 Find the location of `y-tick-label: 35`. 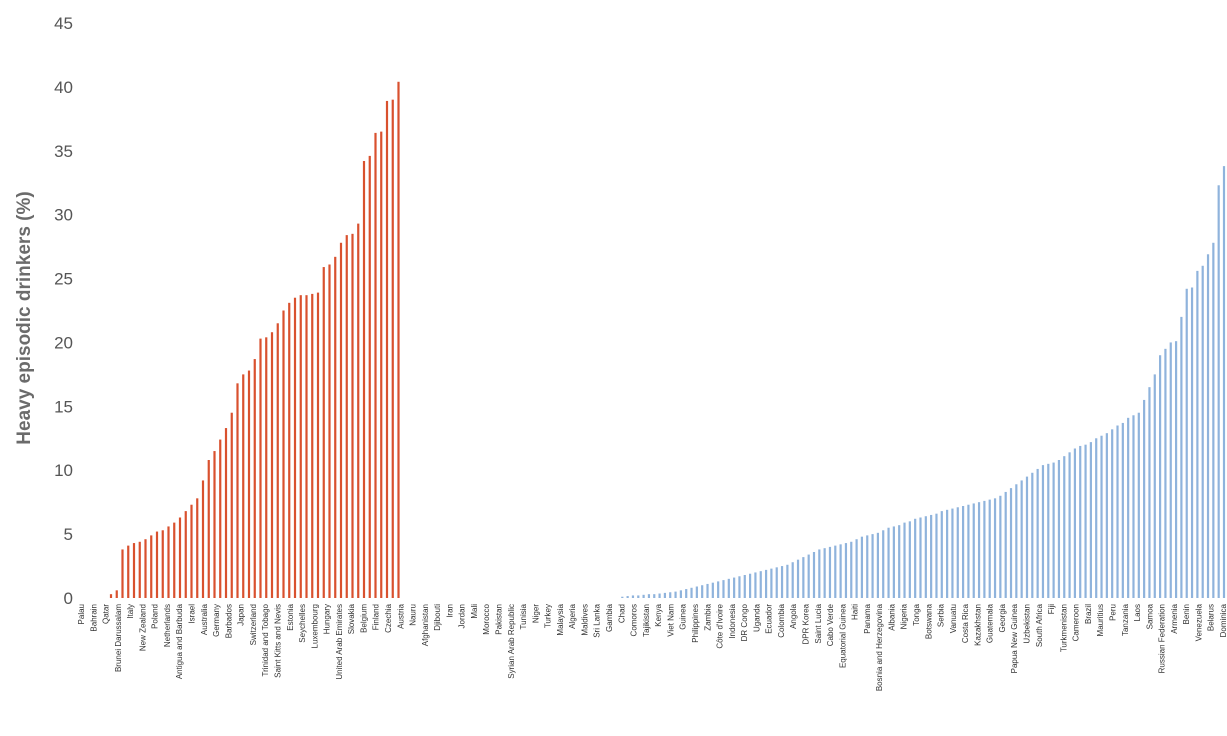

y-tick-label: 35 is located at coordinates (63, 151).